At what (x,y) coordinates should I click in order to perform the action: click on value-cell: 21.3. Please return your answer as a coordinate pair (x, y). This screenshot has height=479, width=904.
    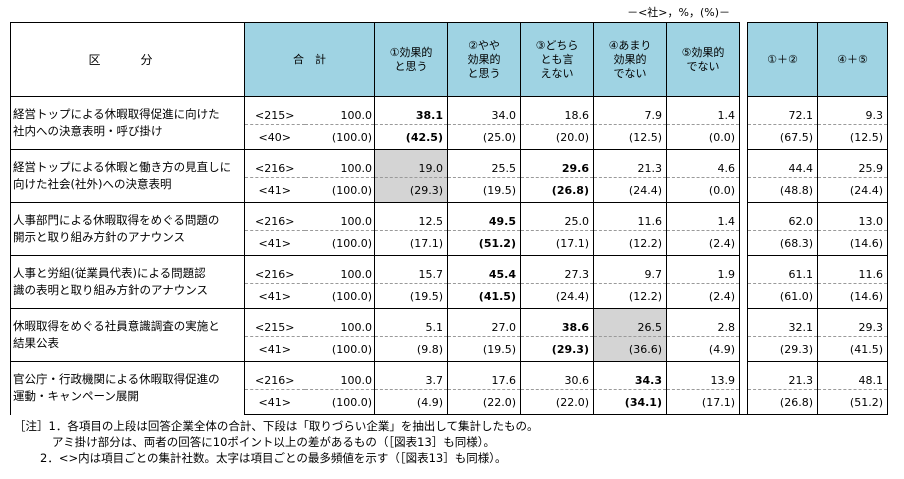
    Looking at the image, I should click on (630, 163).